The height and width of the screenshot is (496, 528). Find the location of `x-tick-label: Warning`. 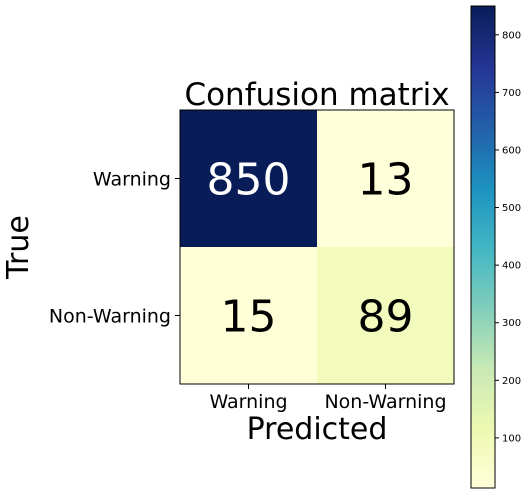

x-tick-label: Warning is located at coordinates (248, 402).